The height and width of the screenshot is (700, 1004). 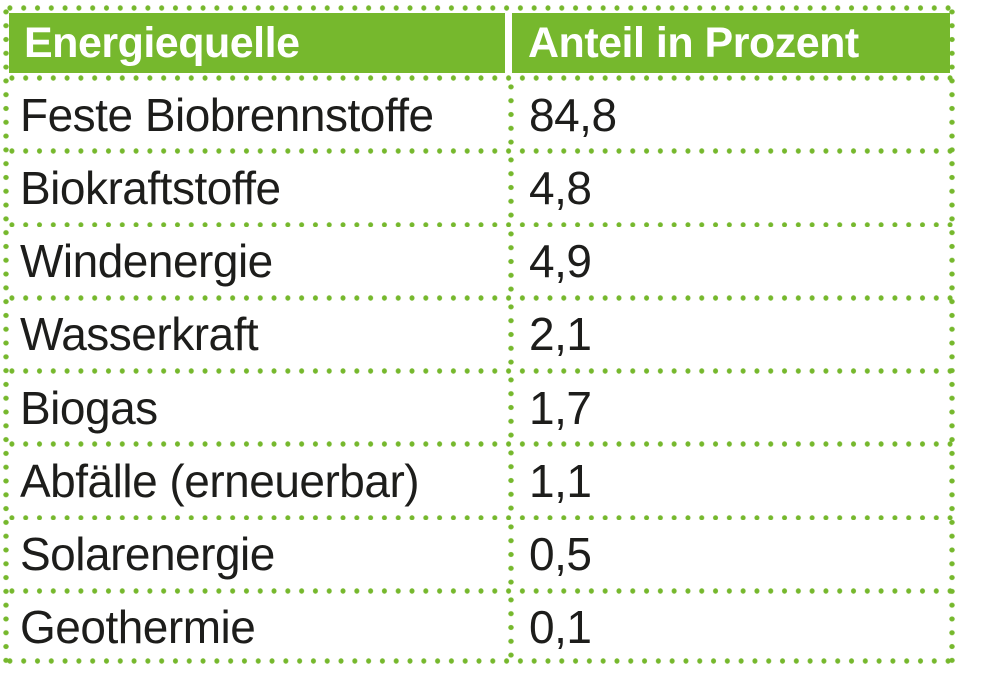 I want to click on cell-energy-source: Solarenergie, so click(x=147, y=554).